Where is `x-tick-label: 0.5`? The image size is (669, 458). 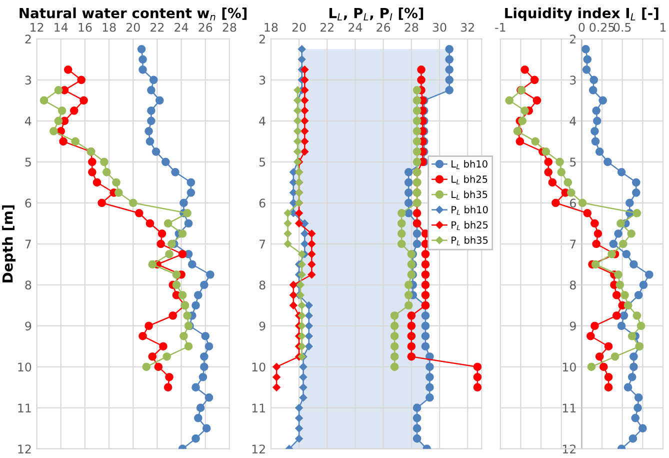 x-tick-label: 0.5 is located at coordinates (622, 27).